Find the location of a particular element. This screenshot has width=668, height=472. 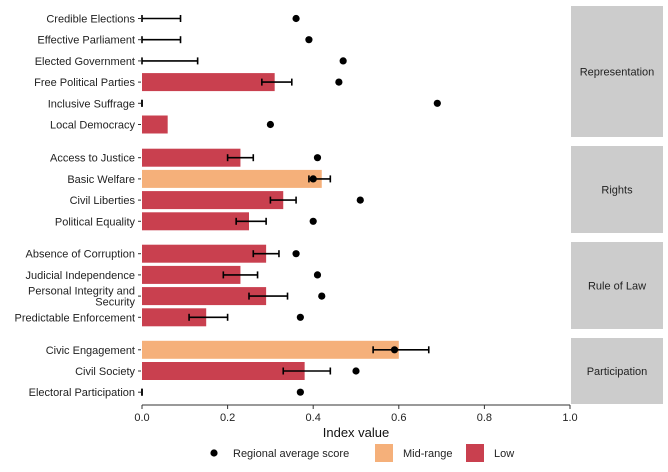

legend-label: Mid-range is located at coordinates (428, 454).